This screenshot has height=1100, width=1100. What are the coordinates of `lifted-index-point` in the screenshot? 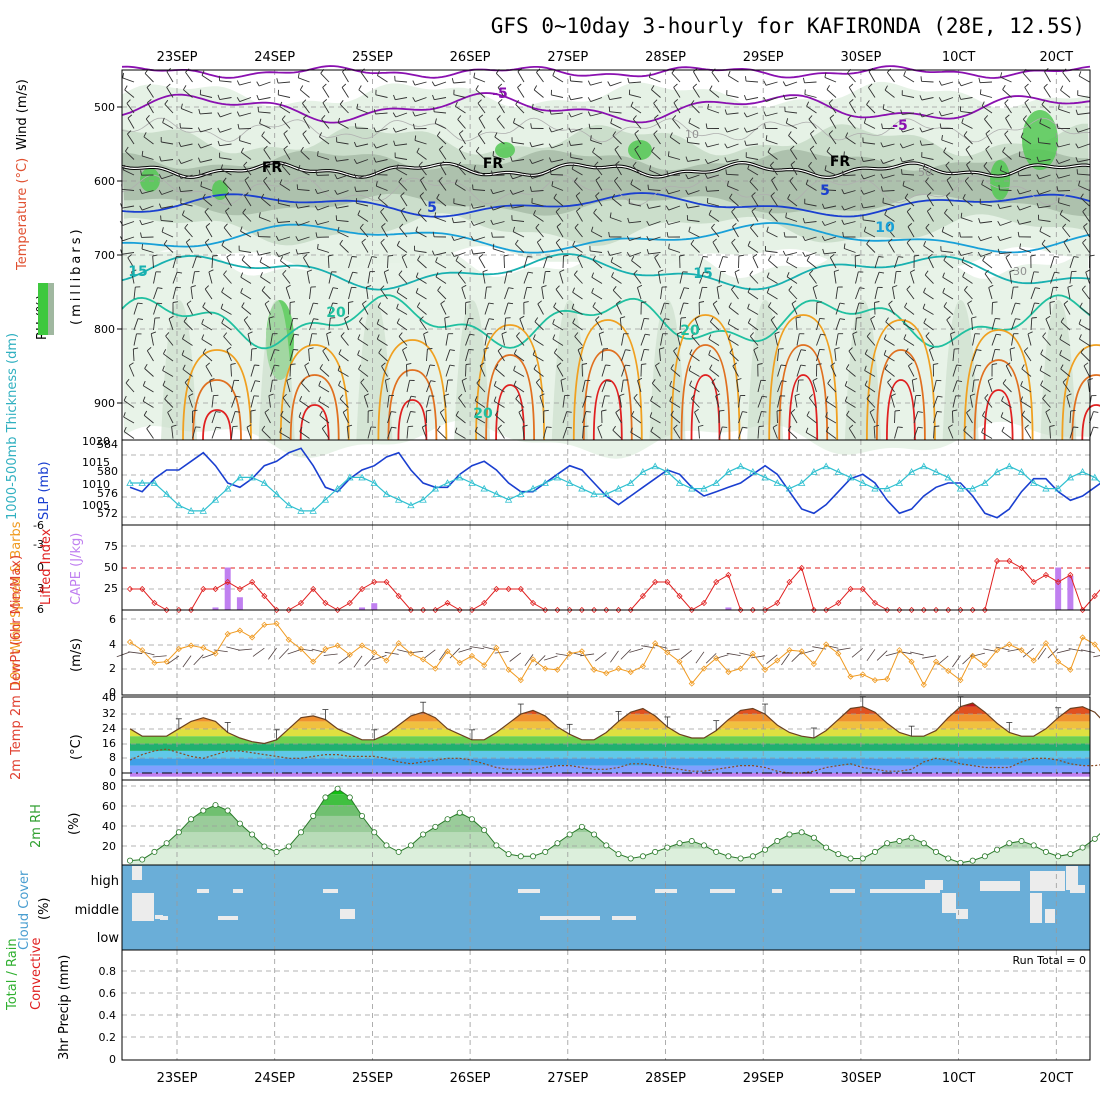 It's located at (704, 603).